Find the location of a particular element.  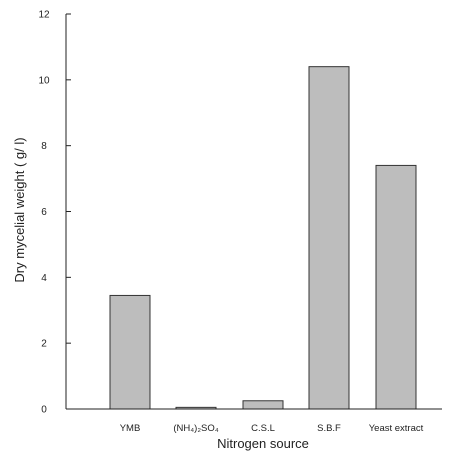

x-axis-label: Nitrogen source is located at coordinates (263, 443).